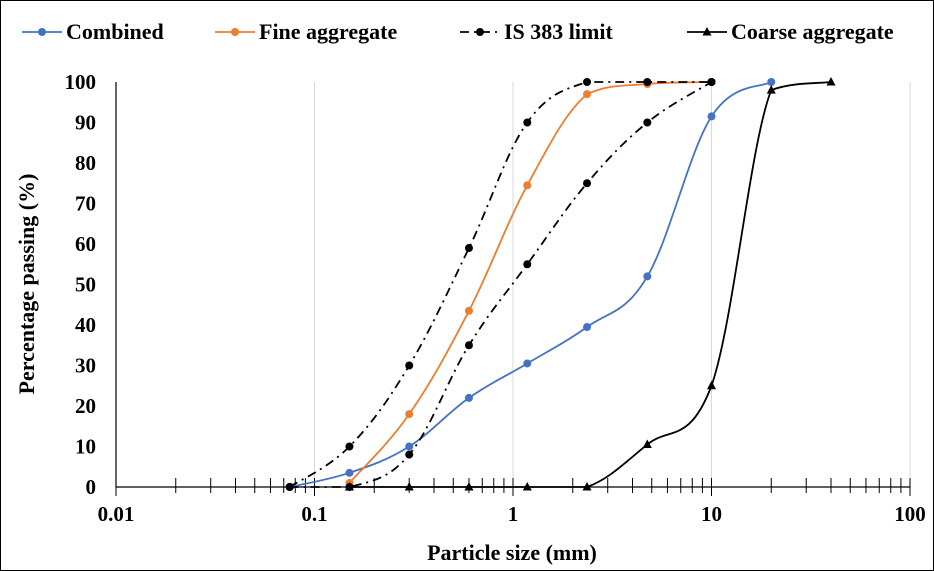  I want to click on y-tick-label: 50, so click(85, 285).